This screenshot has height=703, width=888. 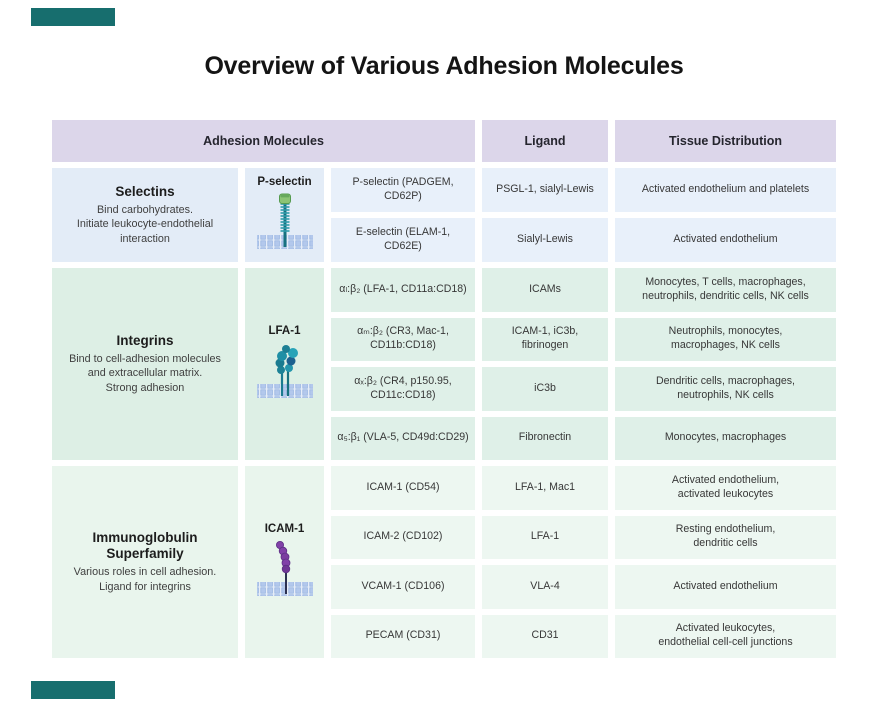 I want to click on header-adhesion-molecules: Adhesion Molecules, so click(x=263, y=141).